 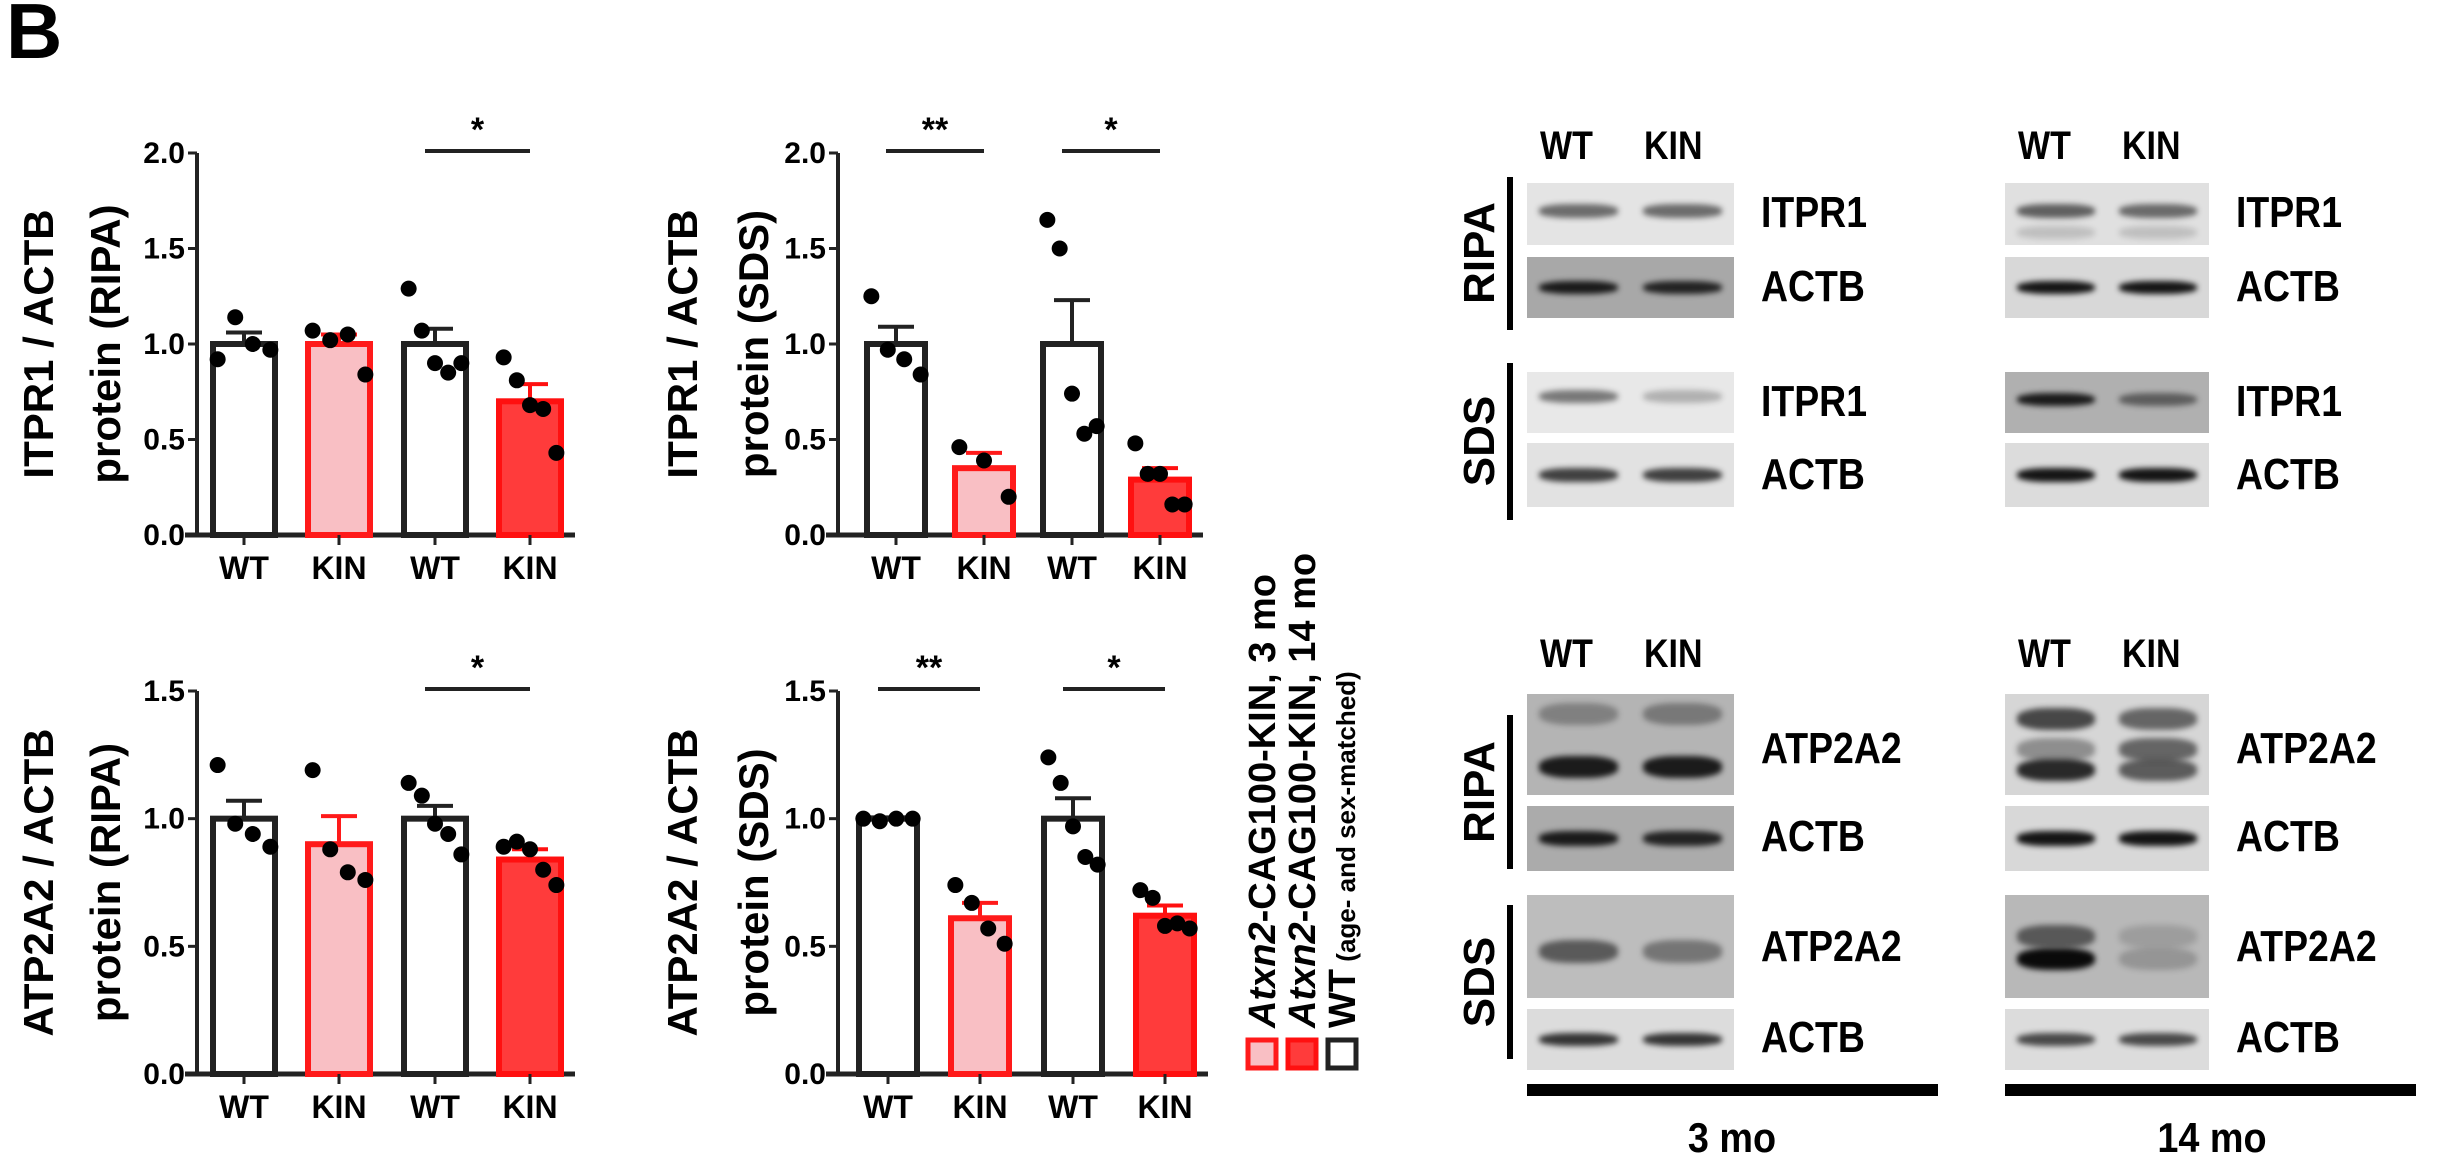 I want to click on legend-label: WT (age- and sex-matched), so click(x=1343, y=849).